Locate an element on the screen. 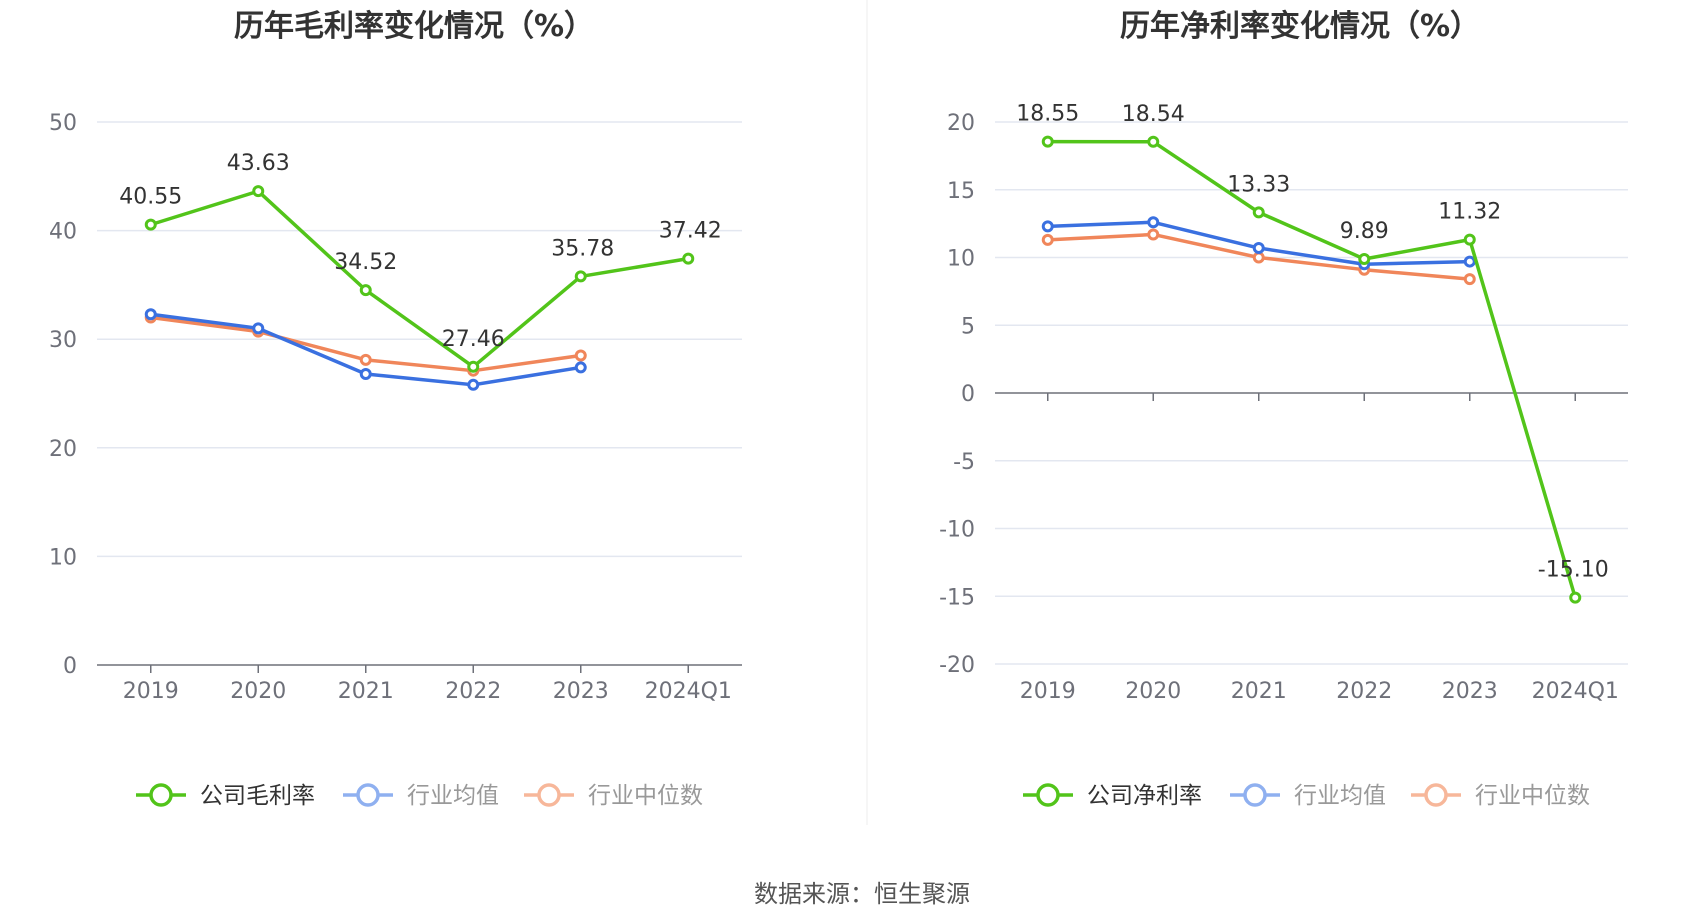 The height and width of the screenshot is (918, 1700). y-tick-label: 30 is located at coordinates (63, 340).